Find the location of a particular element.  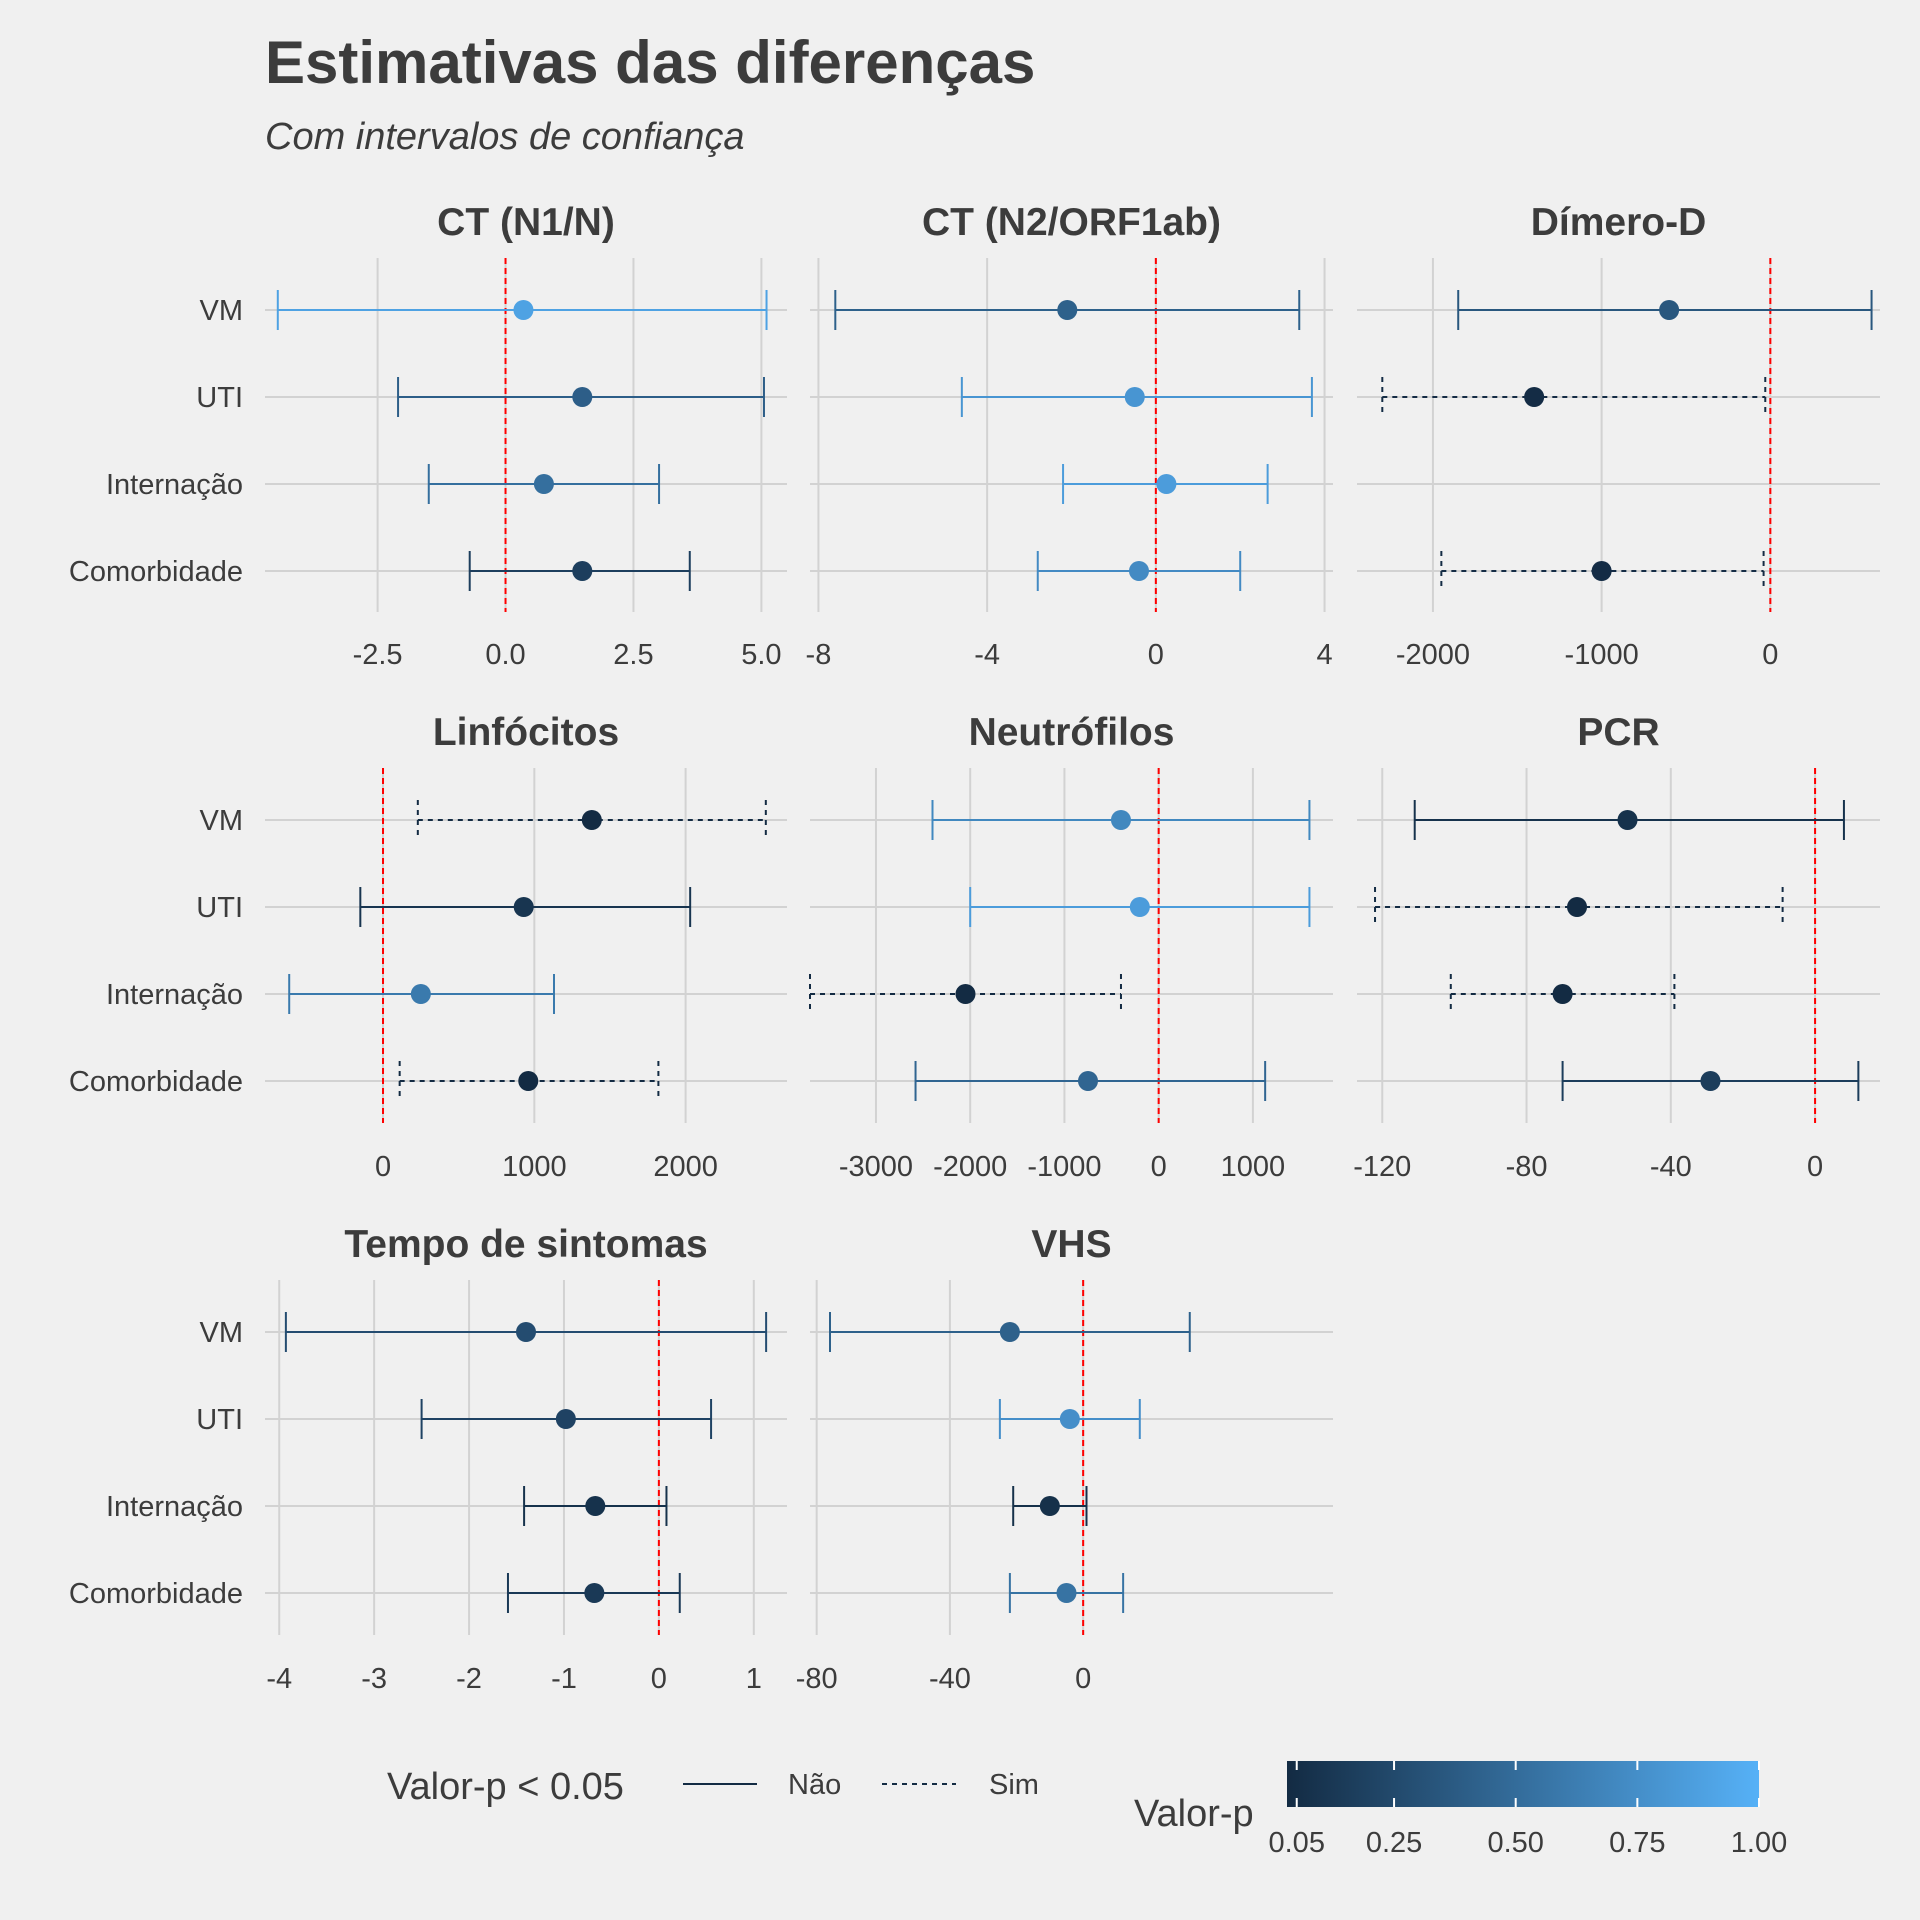

x-tick-label: -8 is located at coordinates (819, 655).